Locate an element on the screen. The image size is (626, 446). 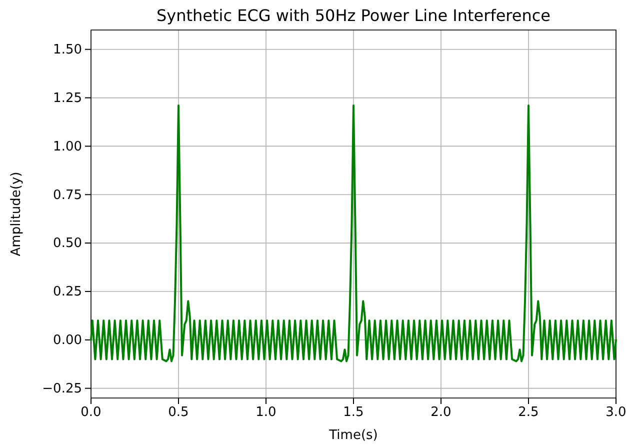
x-axis-title: Time(s) is located at coordinates (353, 435).